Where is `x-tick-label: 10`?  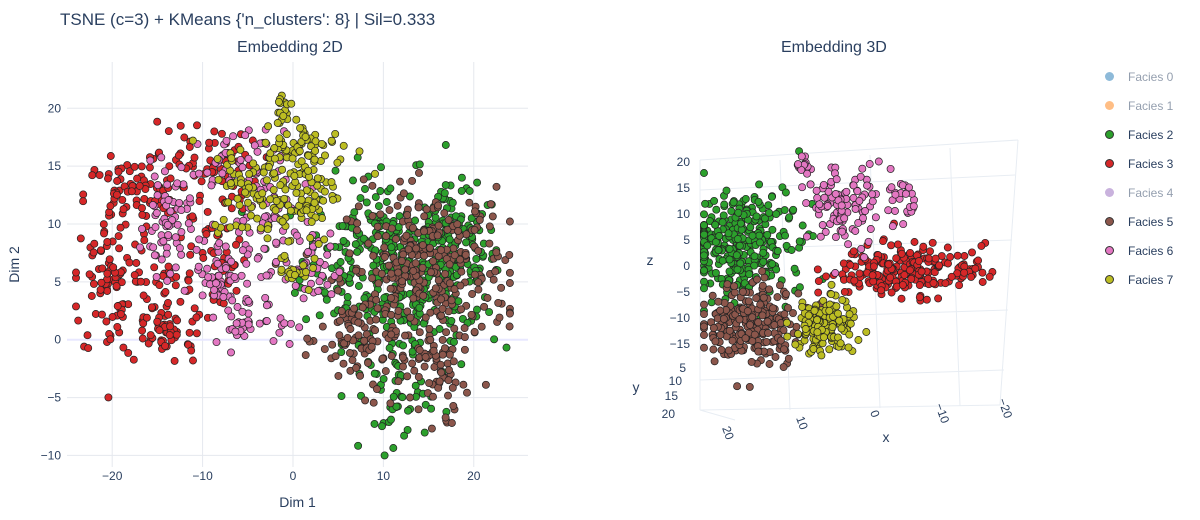 x-tick-label: 10 is located at coordinates (384, 476).